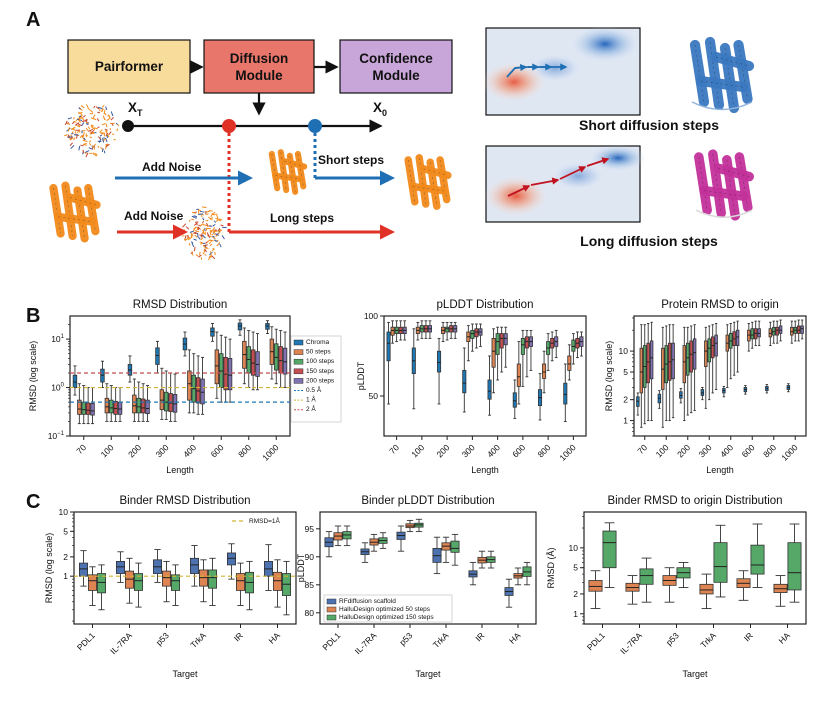 This screenshot has width=820, height=713. I want to click on add-noise-bottom-label: Add Noise, so click(154, 216).